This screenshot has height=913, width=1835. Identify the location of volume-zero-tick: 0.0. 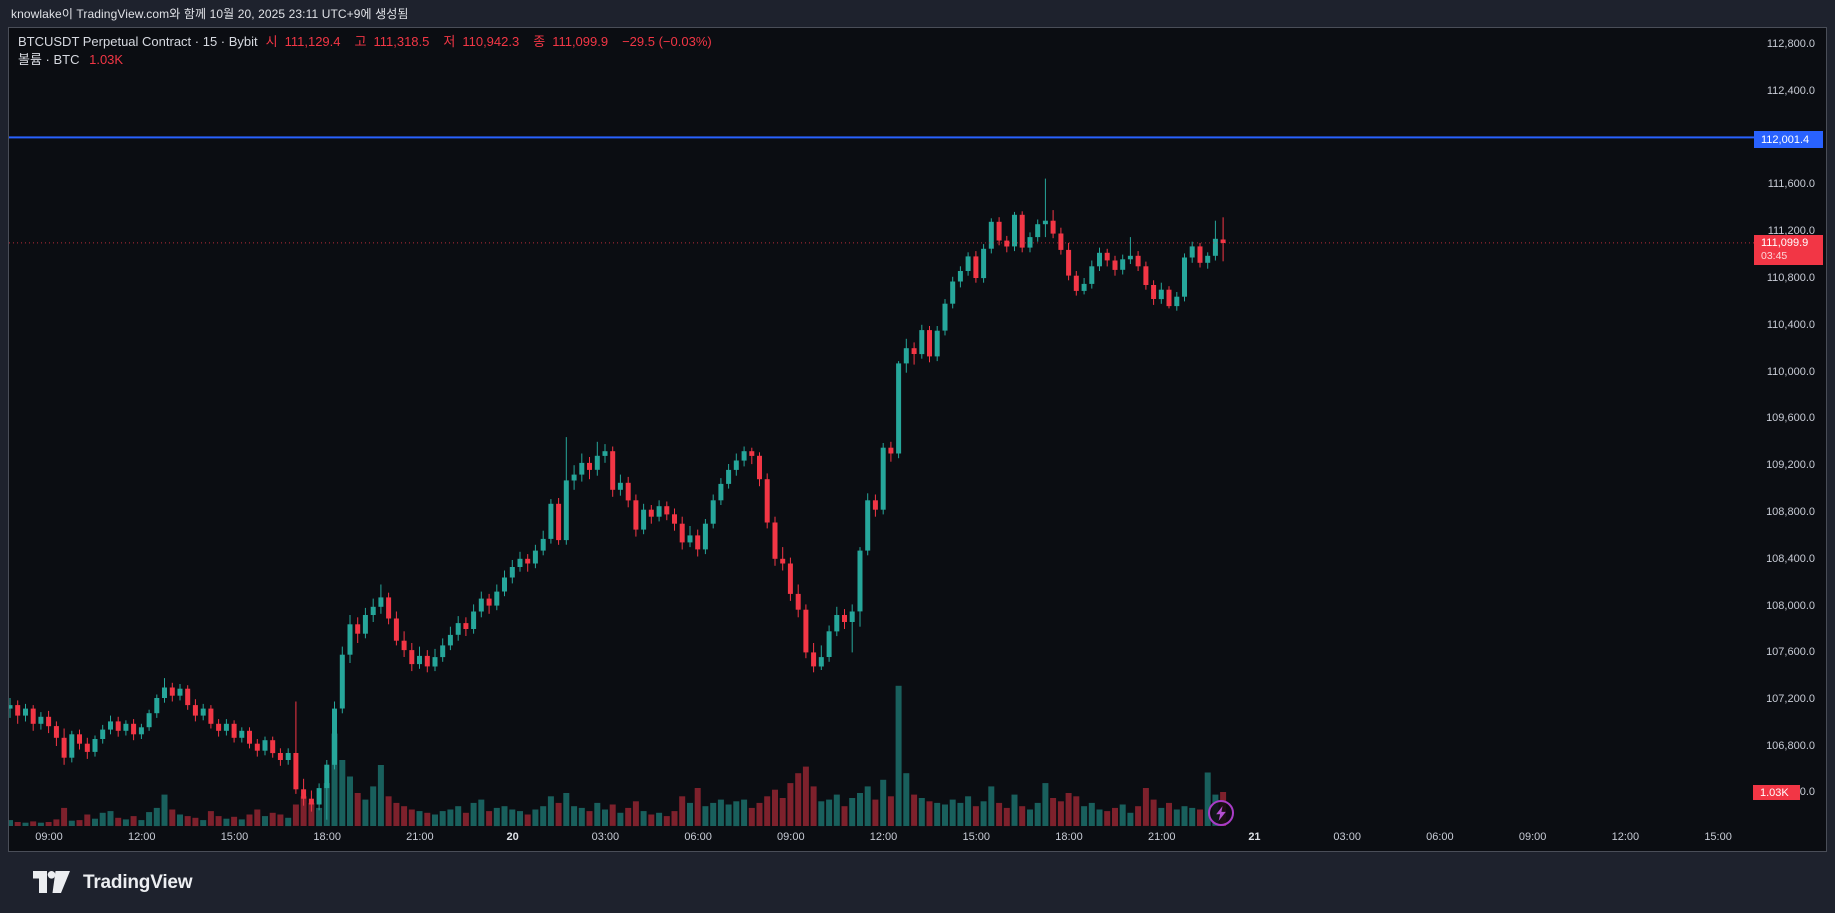
(1807, 792).